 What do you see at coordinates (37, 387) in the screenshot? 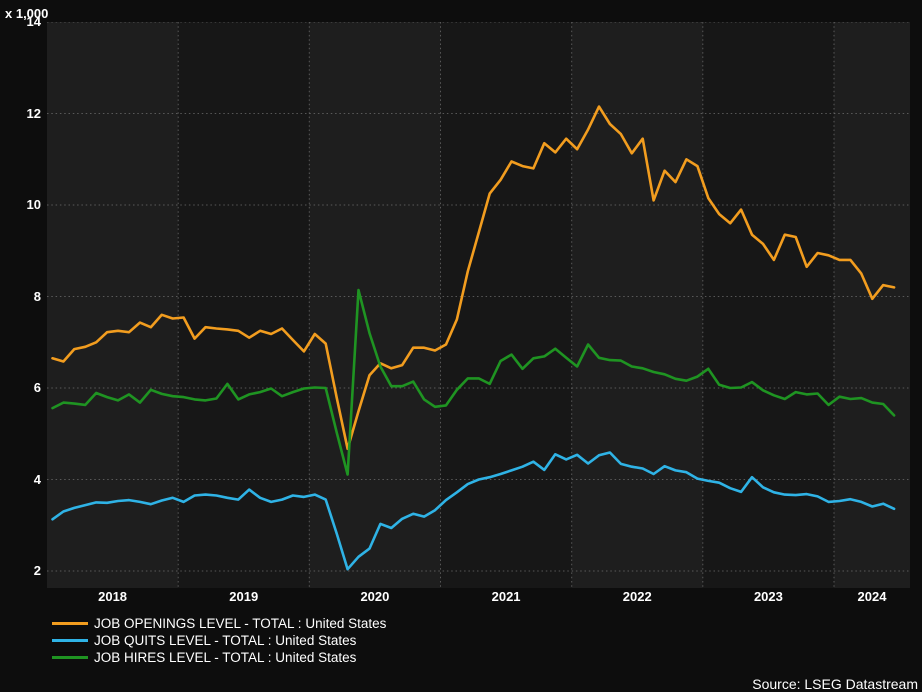
I see `y-tick-label-6: 6` at bounding box center [37, 387].